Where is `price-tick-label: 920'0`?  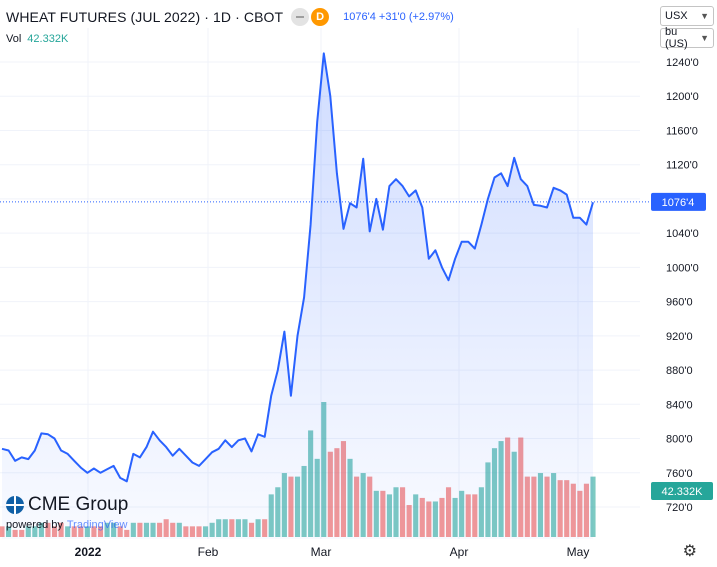 price-tick-label: 920'0 is located at coordinates (679, 337).